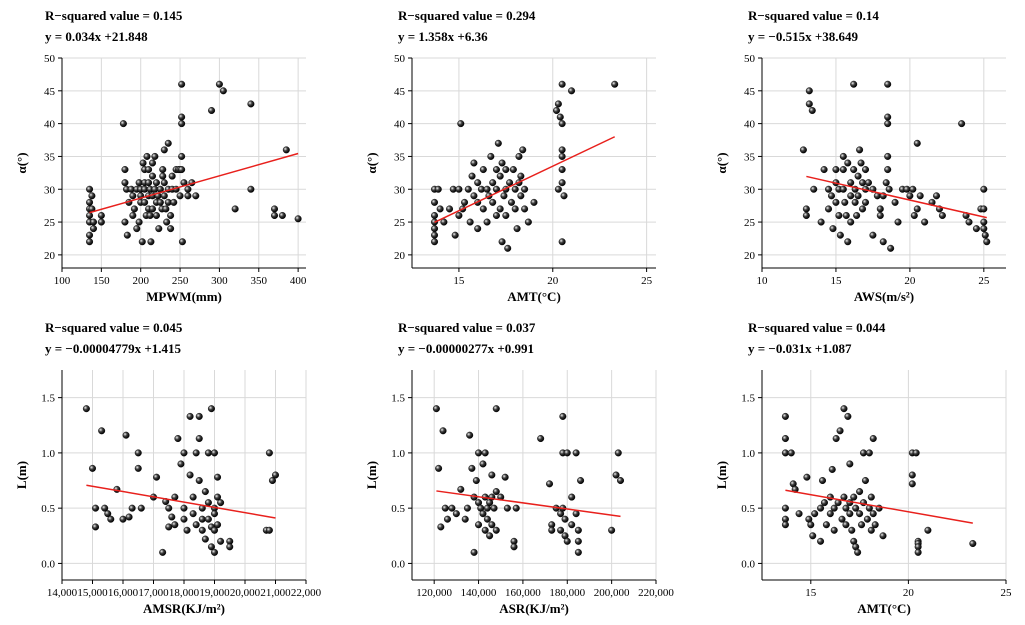  What do you see at coordinates (443, 36) in the screenshot?
I see `regression-equation: y = 1.358x +6.36` at bounding box center [443, 36].